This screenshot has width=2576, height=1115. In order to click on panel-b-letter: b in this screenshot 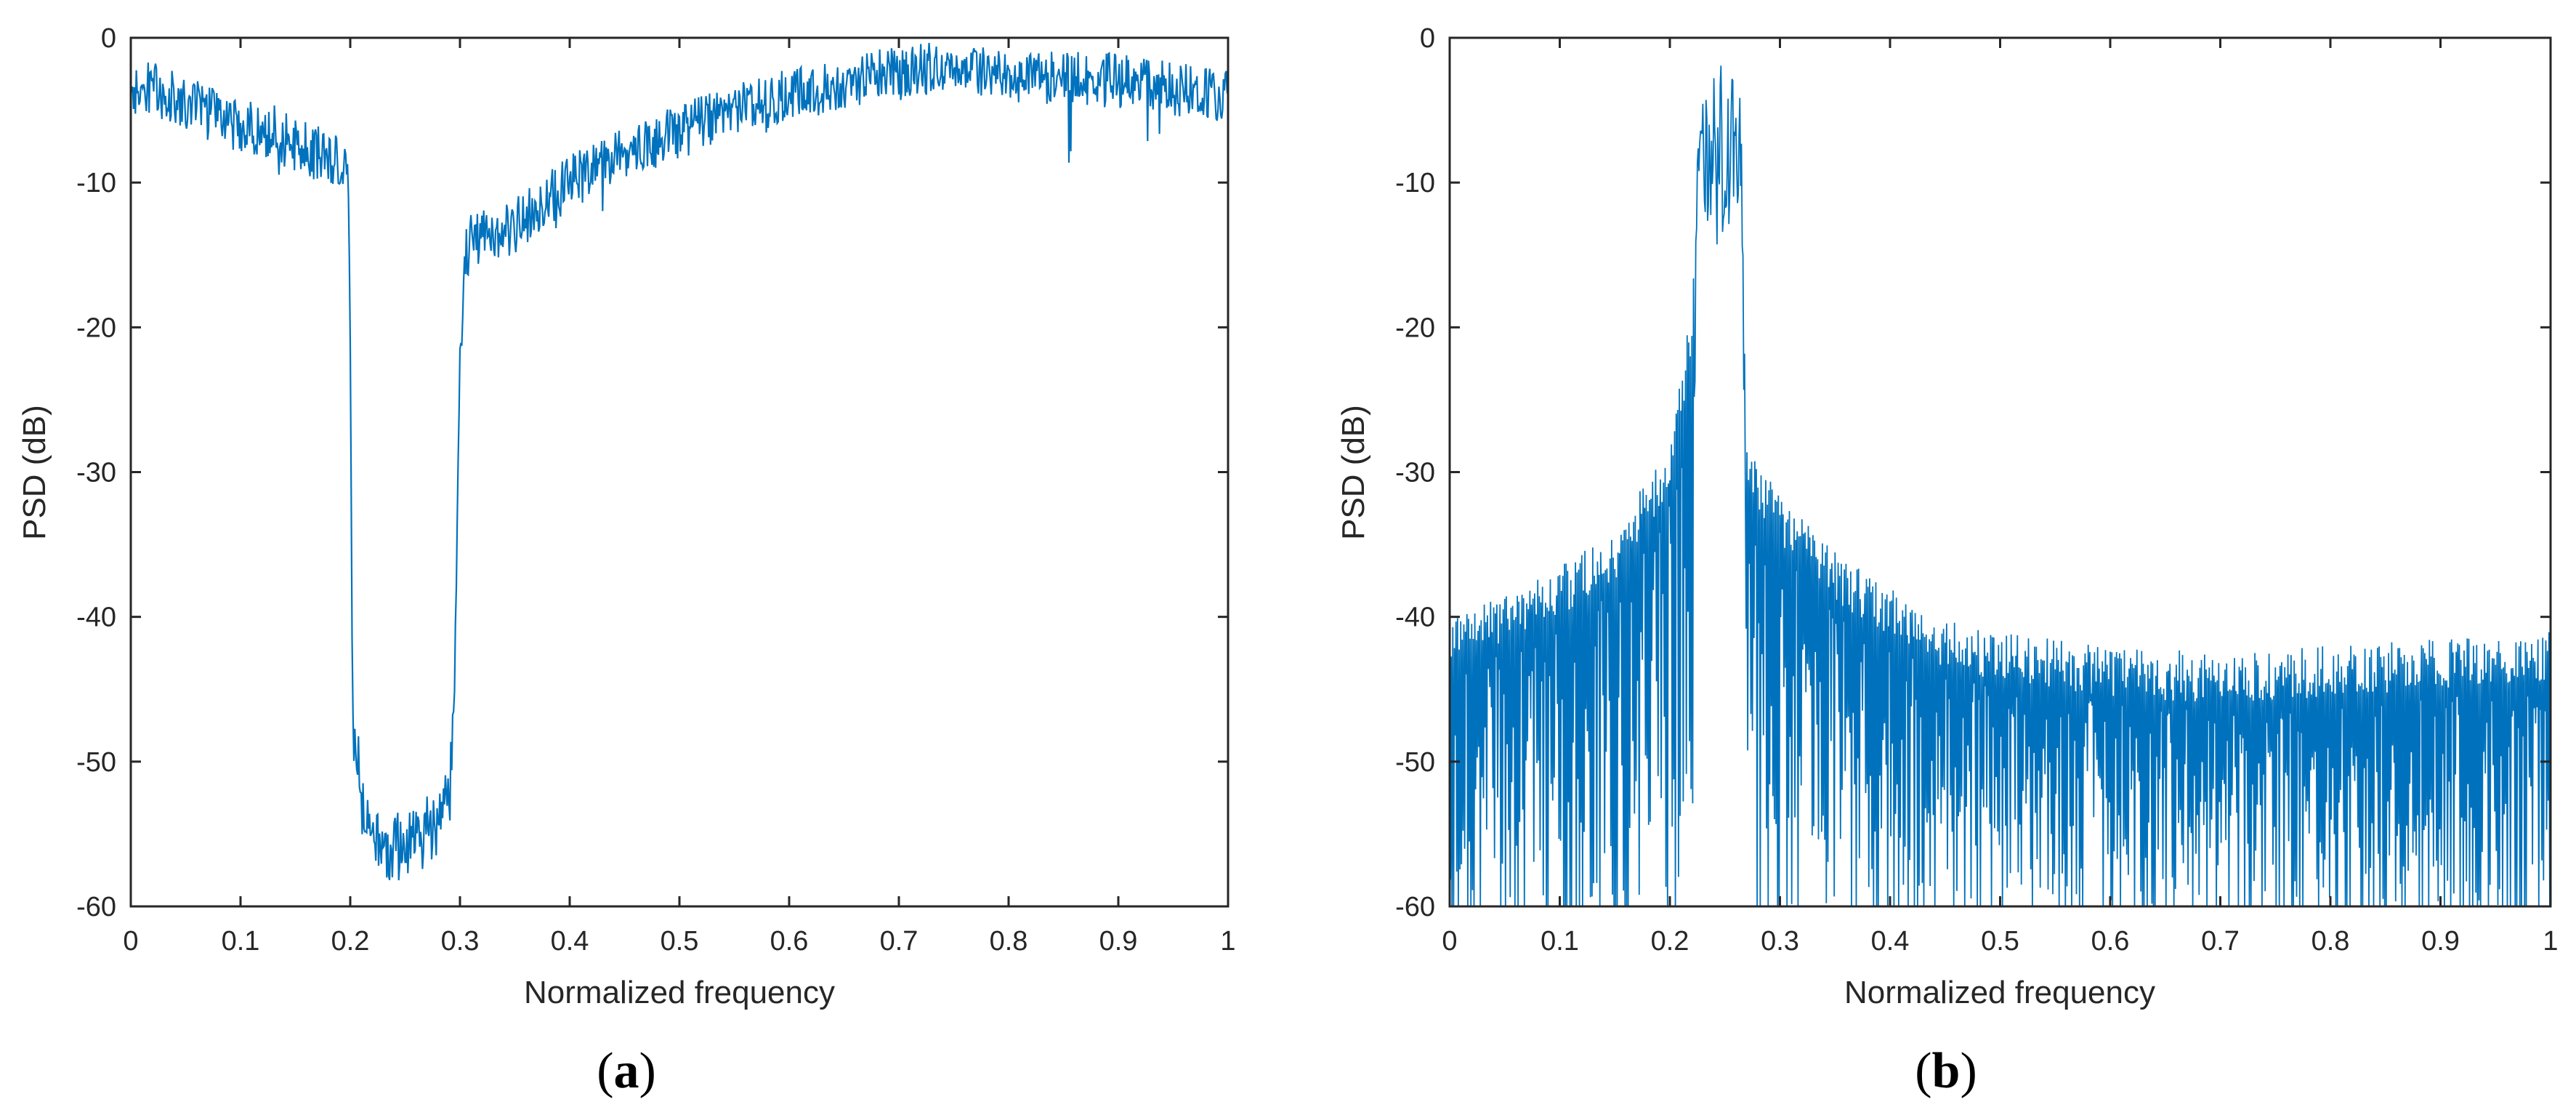, I will do `click(1947, 1071)`.